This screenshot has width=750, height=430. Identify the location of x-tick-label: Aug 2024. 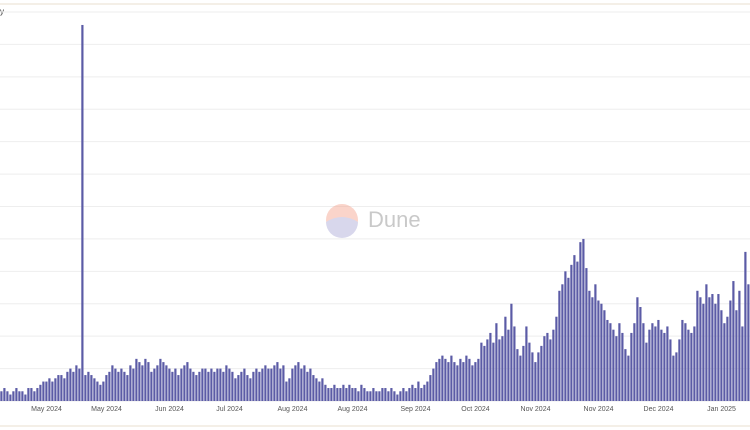
(293, 409).